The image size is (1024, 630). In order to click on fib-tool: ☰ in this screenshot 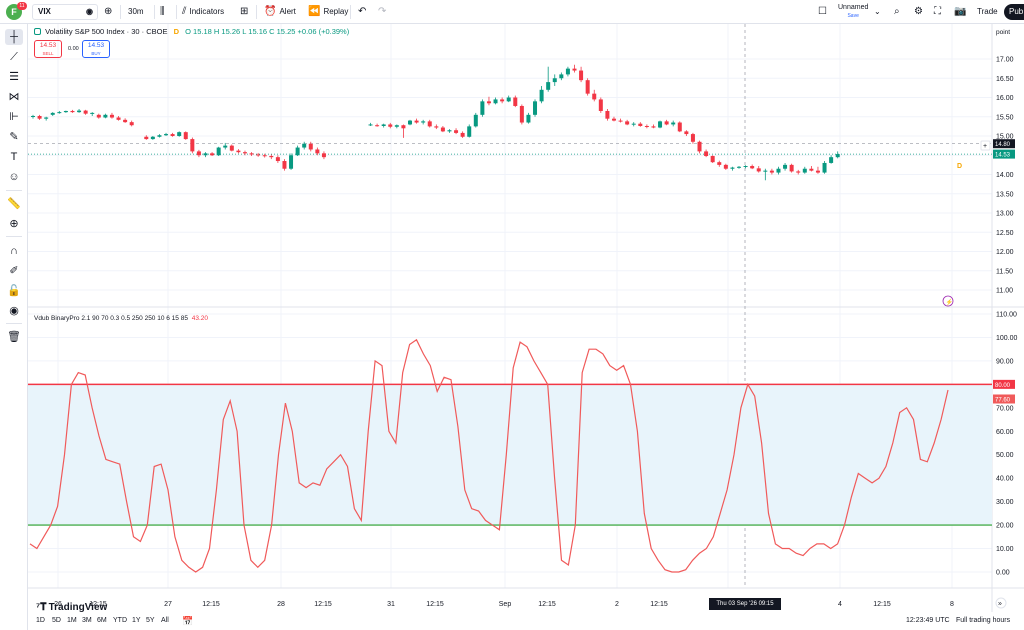, I will do `click(14, 77)`.